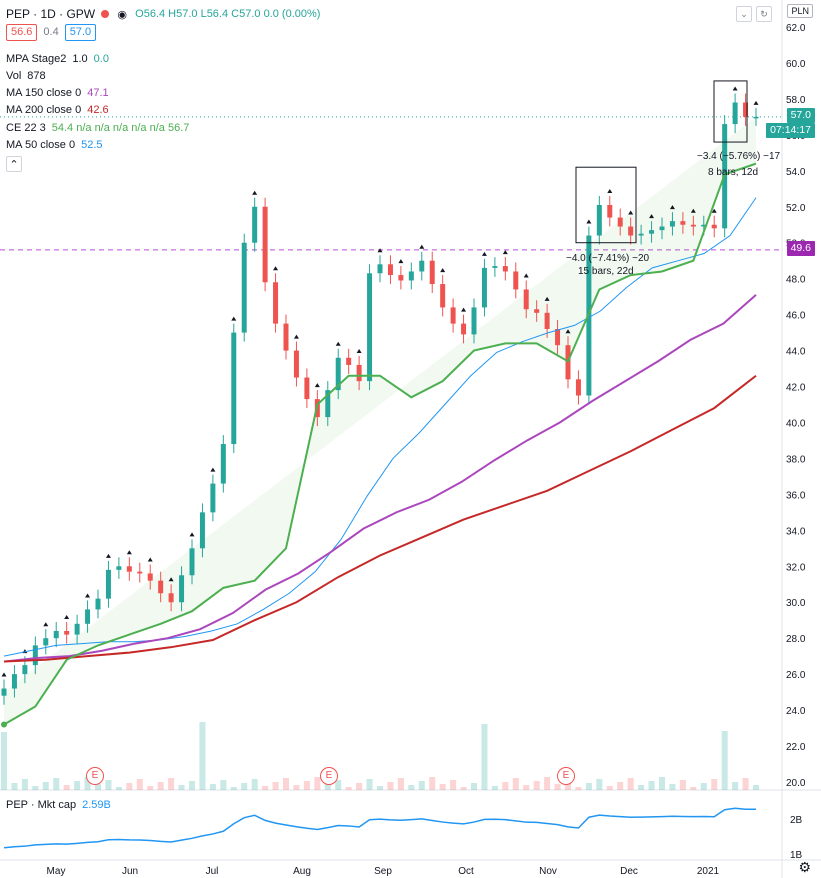 The image size is (821, 878). What do you see at coordinates (796, 783) in the screenshot?
I see `y-tick-label: 20.0` at bounding box center [796, 783].